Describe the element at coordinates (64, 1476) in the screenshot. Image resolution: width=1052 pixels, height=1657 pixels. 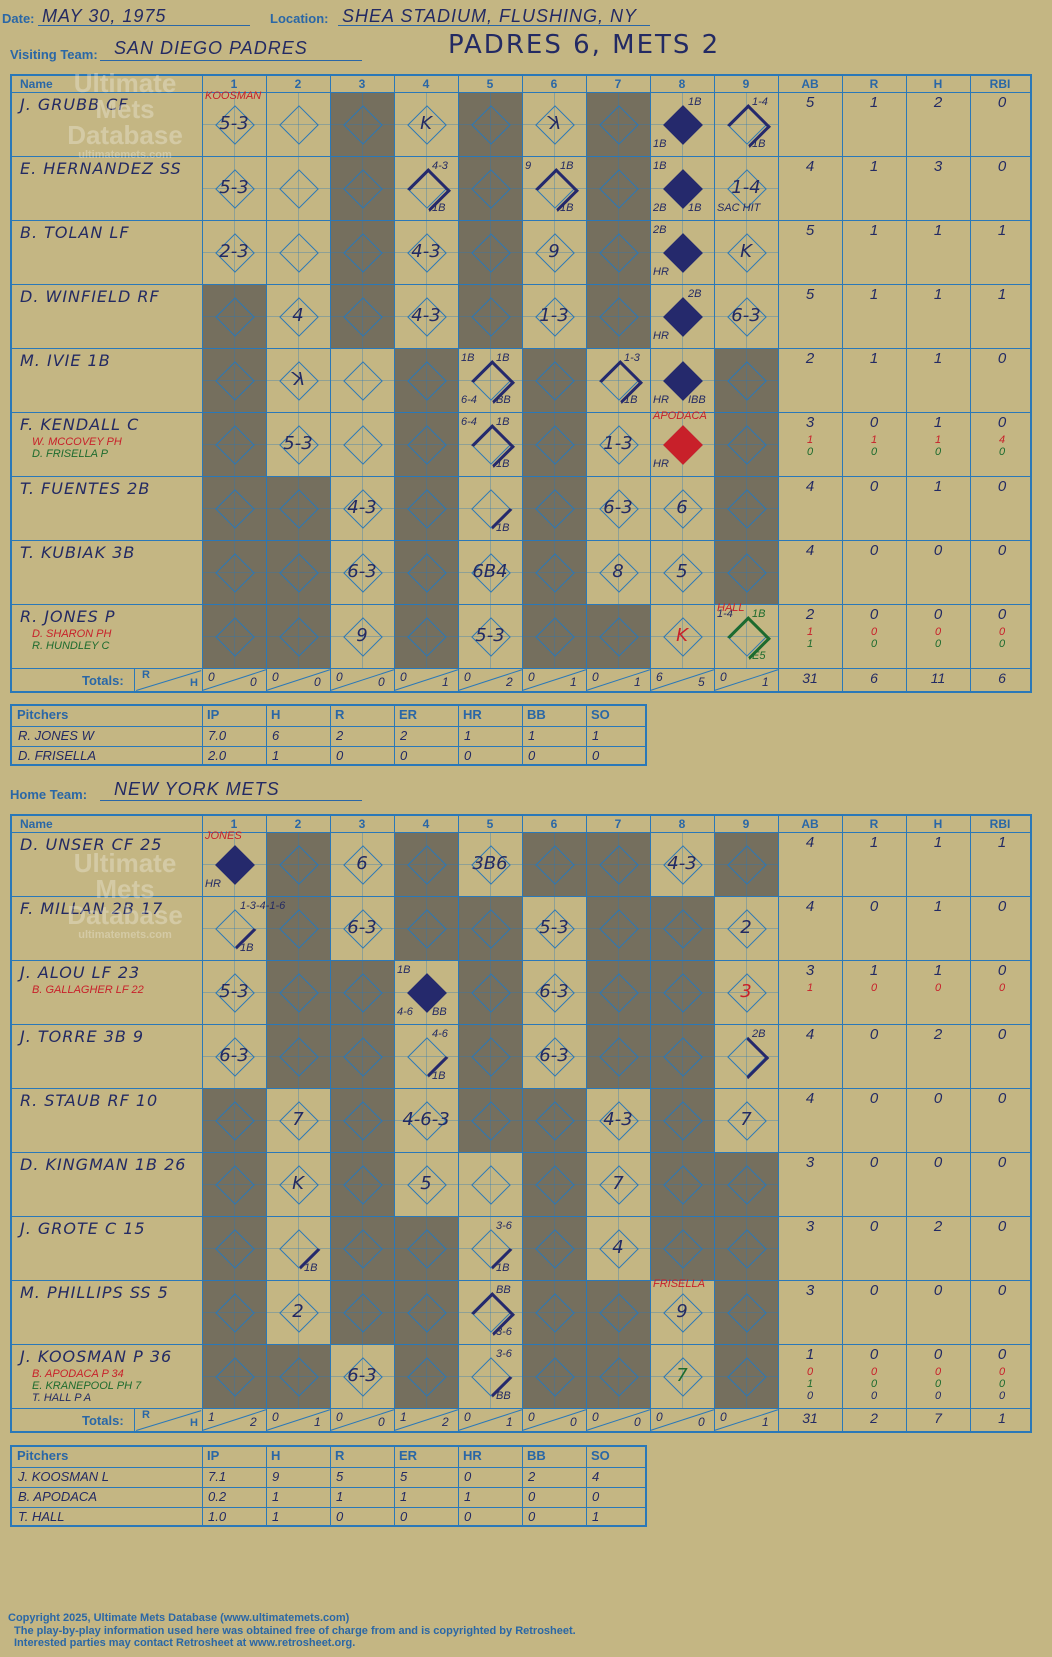
I see `pitcher-cell: J. KOOSMAN L` at that location.